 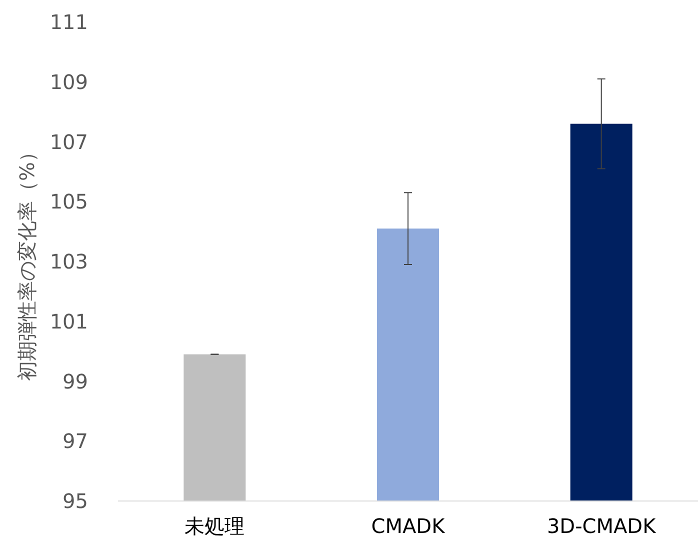 I want to click on y-tick-label: 105, so click(x=69, y=202).